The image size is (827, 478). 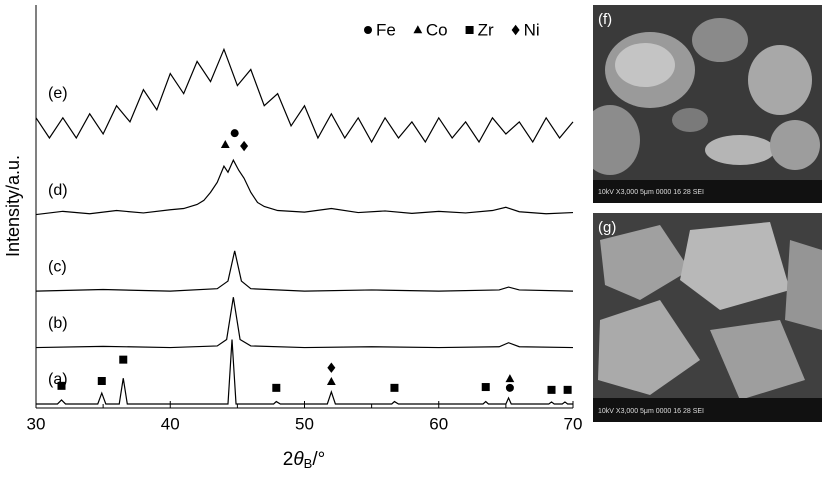 What do you see at coordinates (707, 317) in the screenshot?
I see `sem-panel: (g) 10kV X3,000 5μm 0000 16 28 SEI` at bounding box center [707, 317].